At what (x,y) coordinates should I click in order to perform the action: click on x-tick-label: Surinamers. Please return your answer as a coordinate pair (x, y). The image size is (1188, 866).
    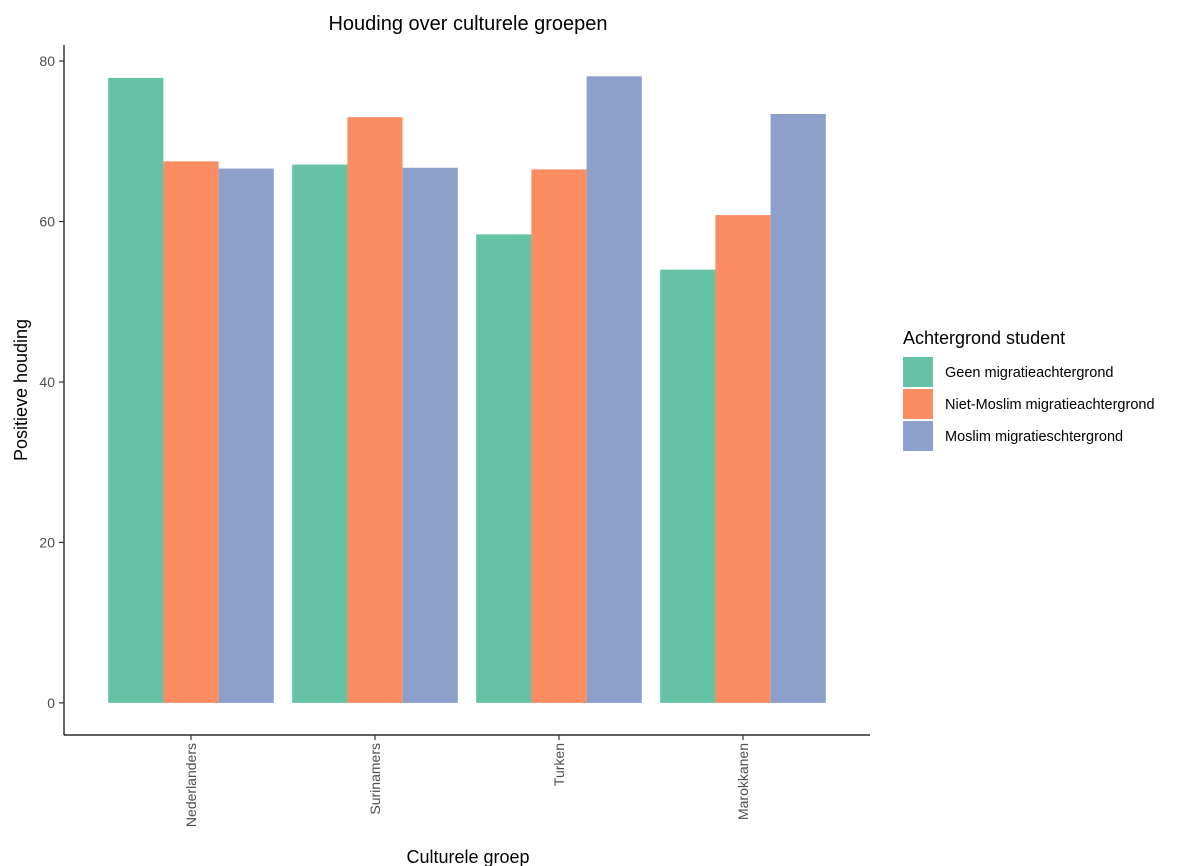
    Looking at the image, I should click on (375, 779).